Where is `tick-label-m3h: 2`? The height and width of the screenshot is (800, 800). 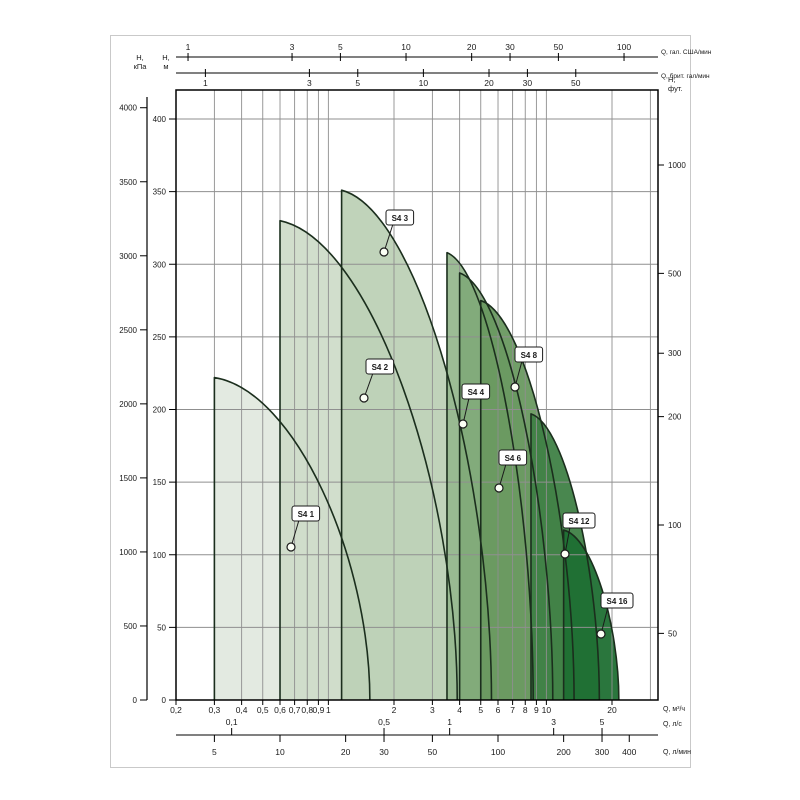 tick-label-m3h: 2 is located at coordinates (394, 710).